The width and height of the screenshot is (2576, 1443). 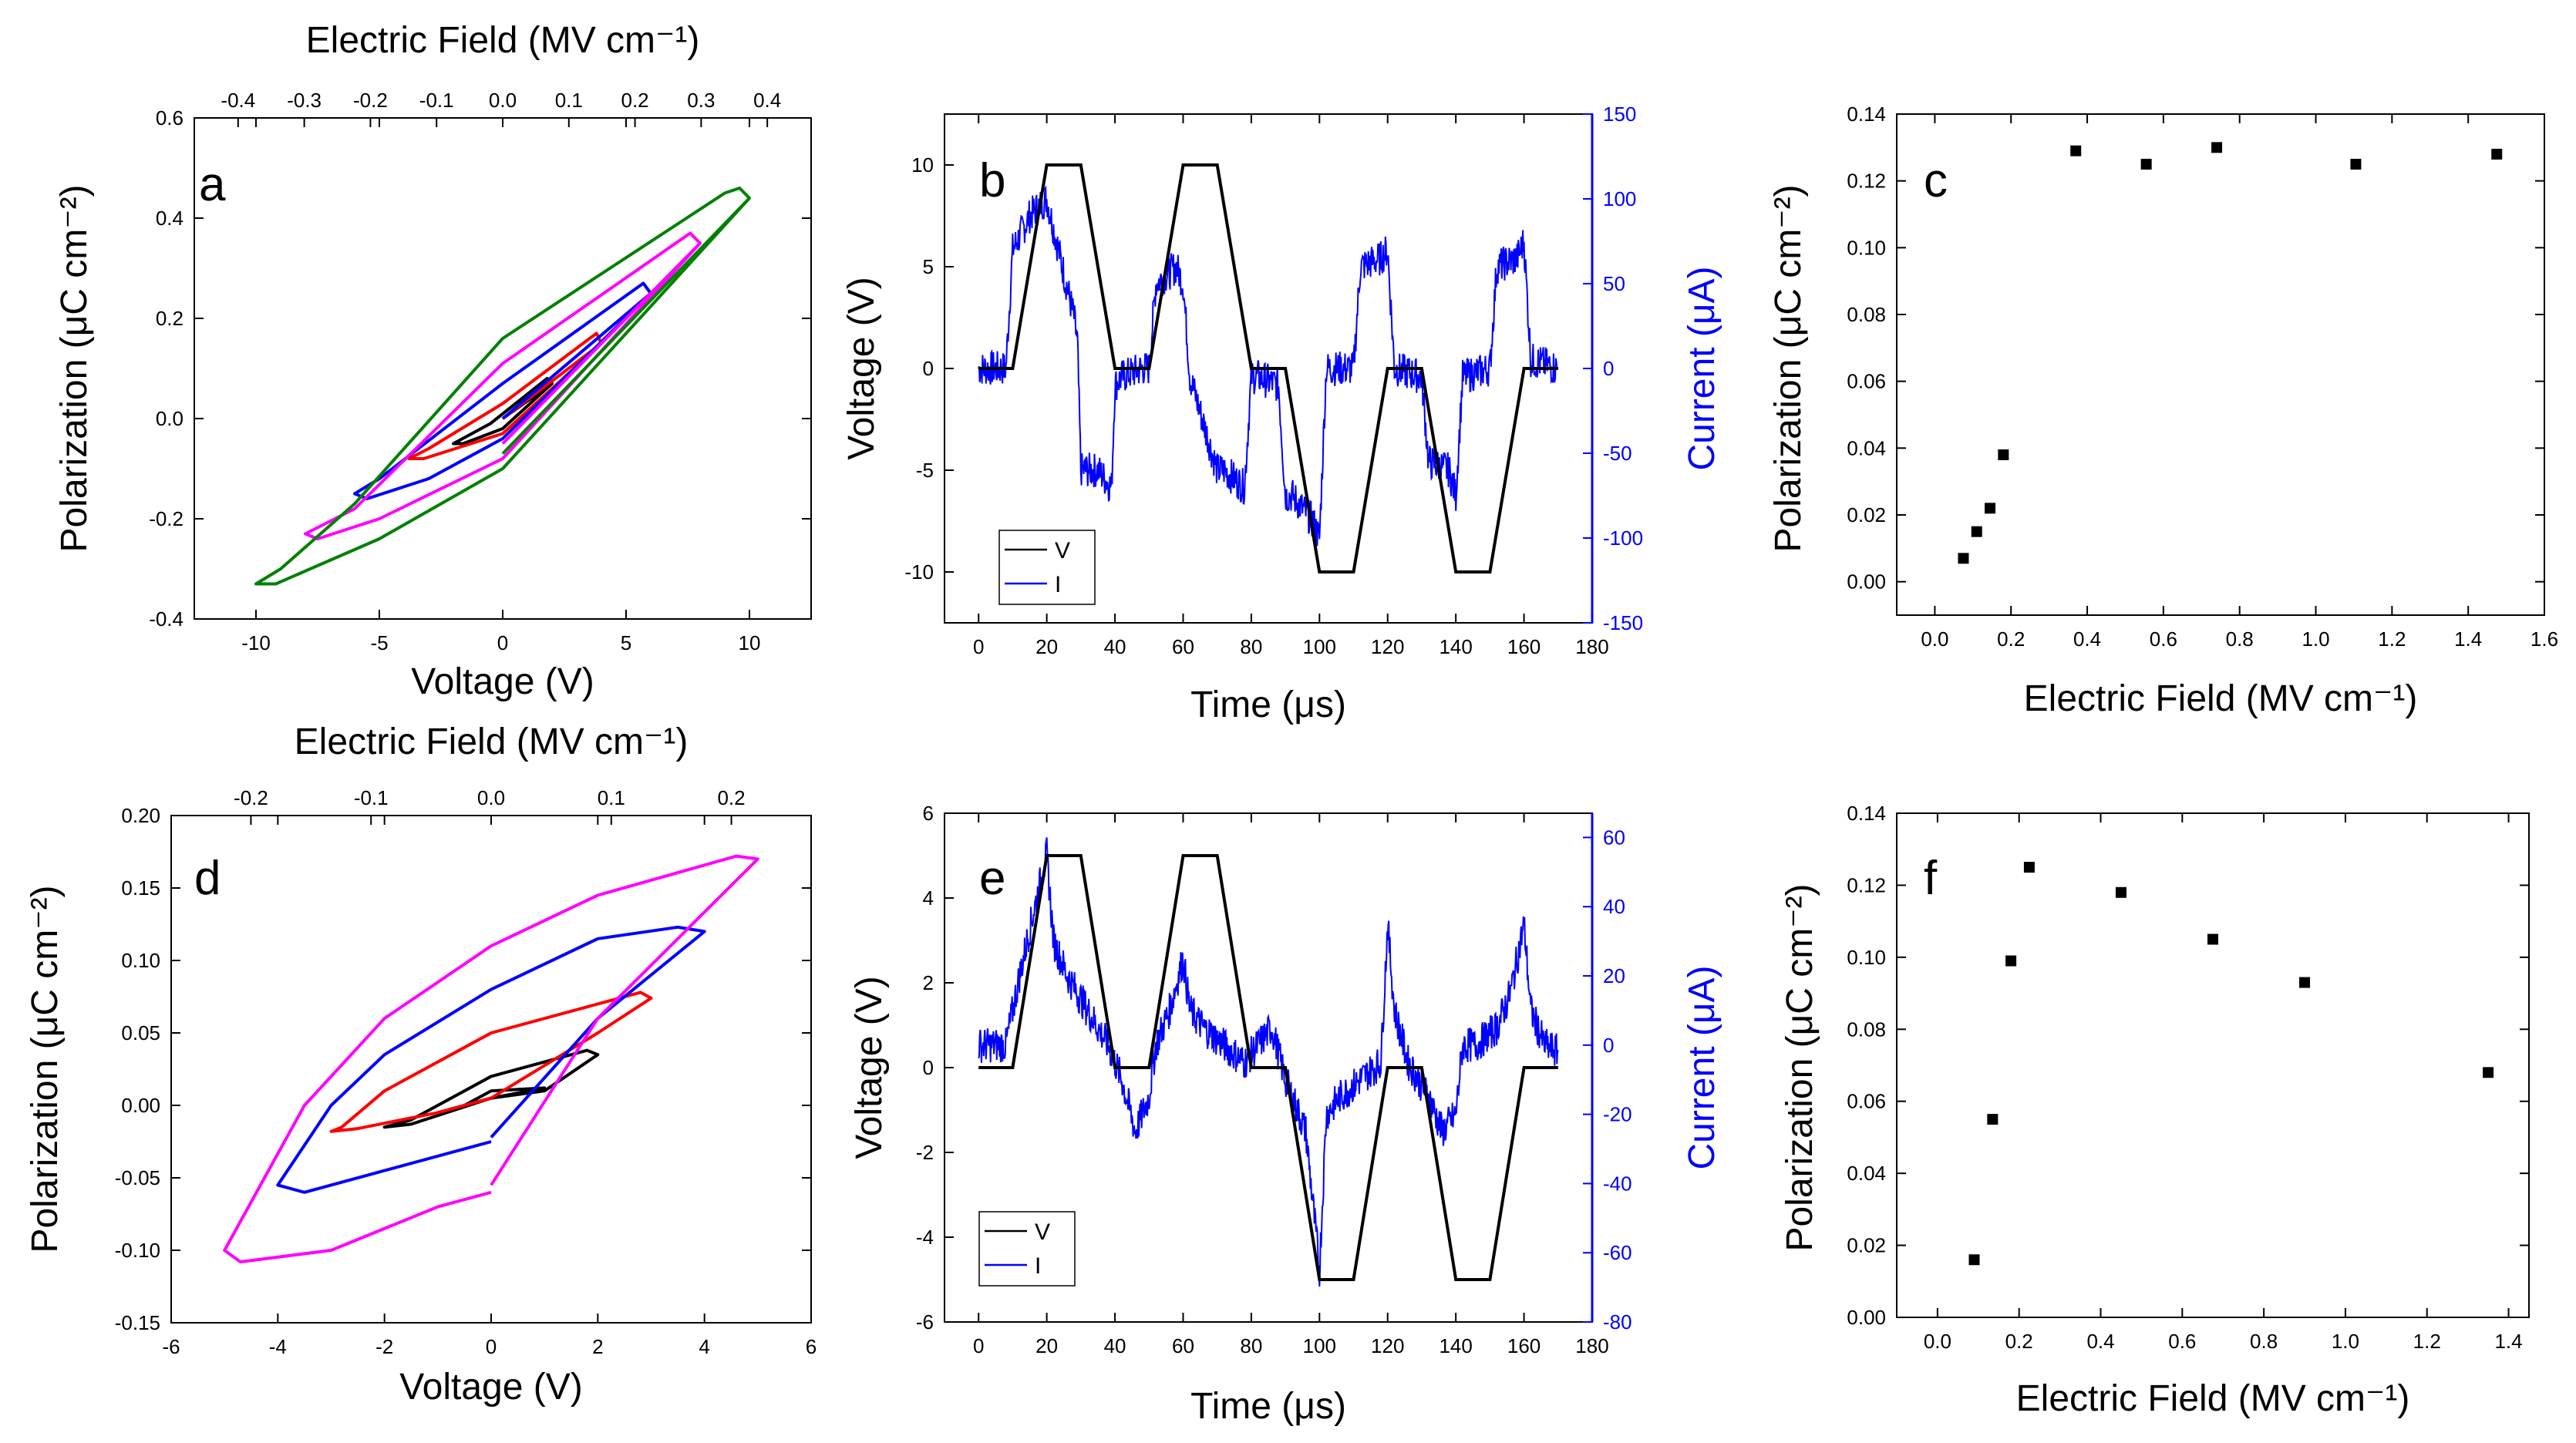 What do you see at coordinates (1268, 1407) in the screenshot?
I see `panel-e-xlabel: Time (μs)` at bounding box center [1268, 1407].